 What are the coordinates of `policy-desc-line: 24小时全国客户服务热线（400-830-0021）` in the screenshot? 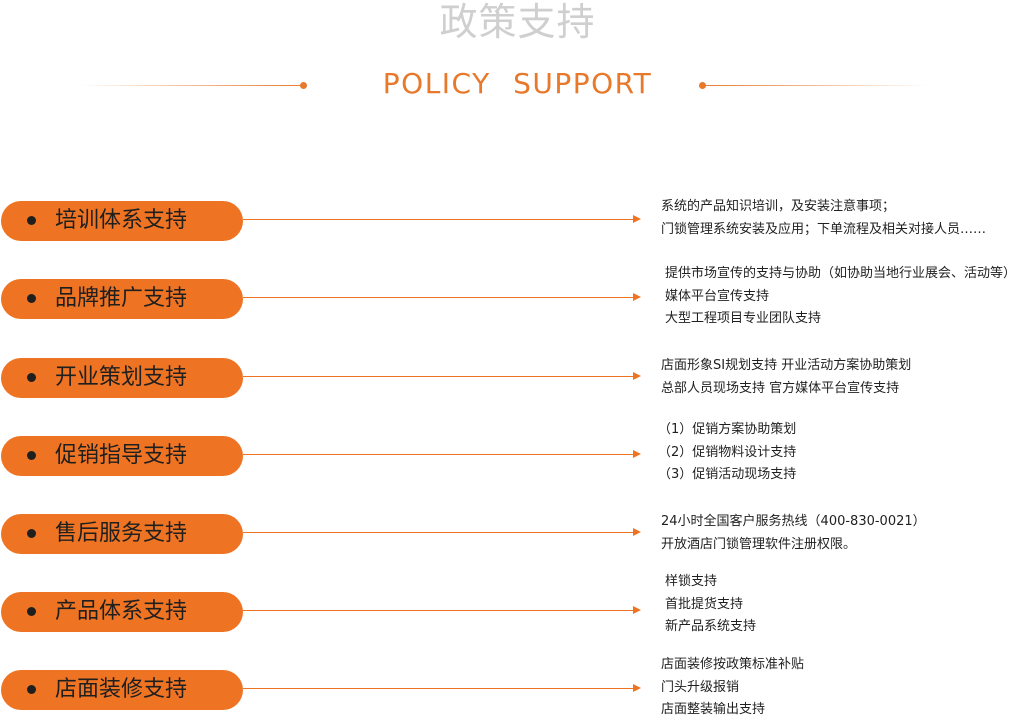 It's located at (793, 521).